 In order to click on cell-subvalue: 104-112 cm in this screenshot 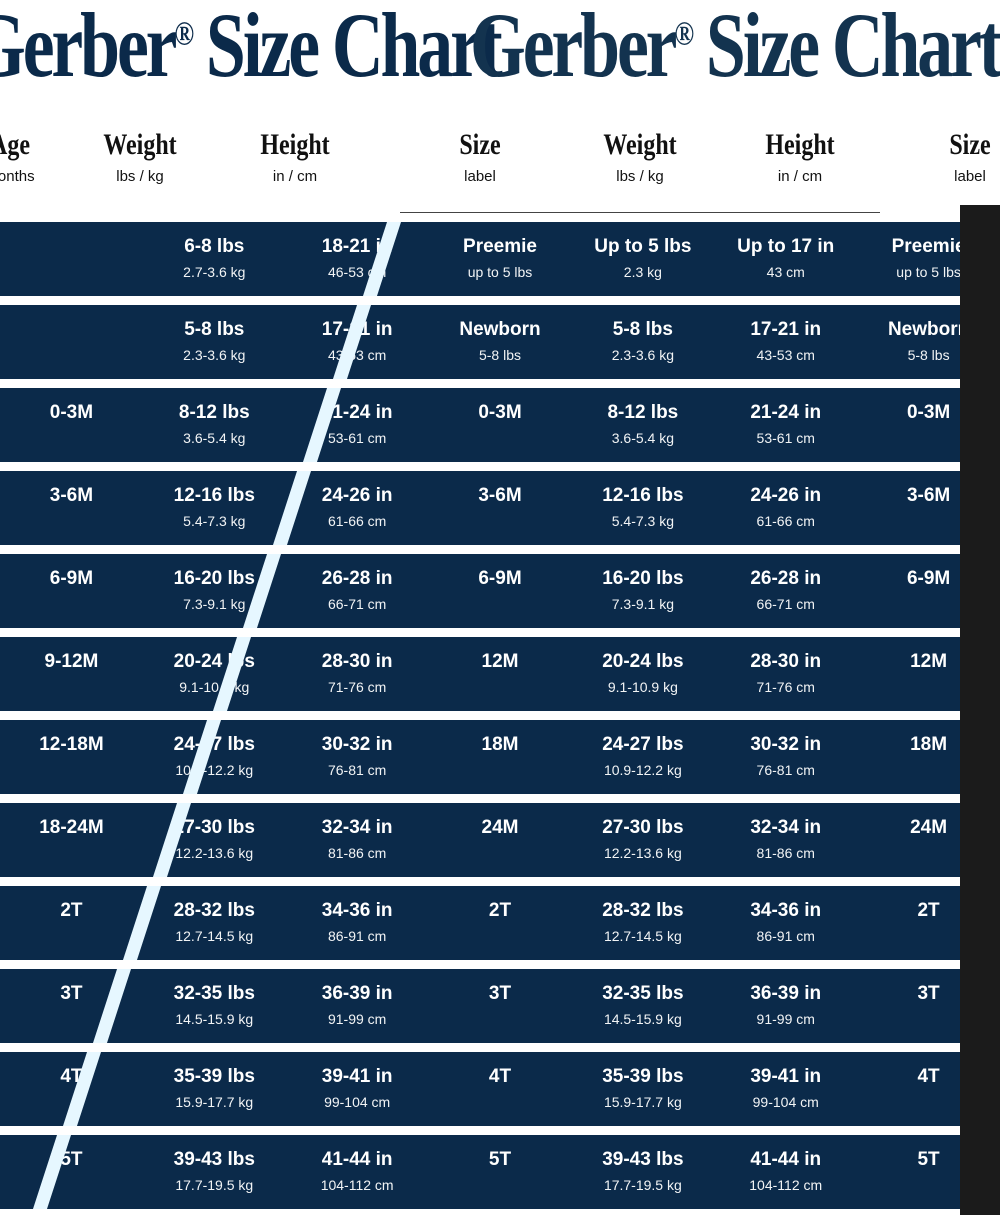, I will do `click(357, 1185)`.